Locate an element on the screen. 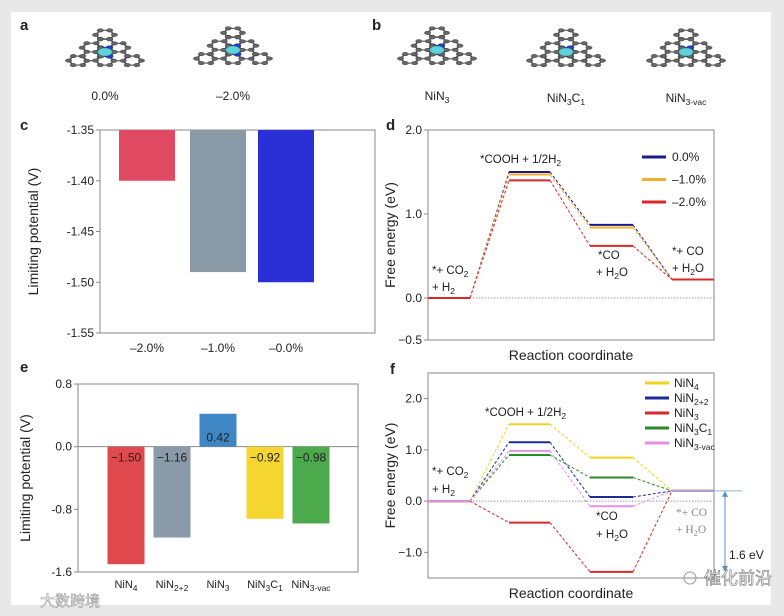 The width and height of the screenshot is (784, 616). arrow-head-up is located at coordinates (725, 493).